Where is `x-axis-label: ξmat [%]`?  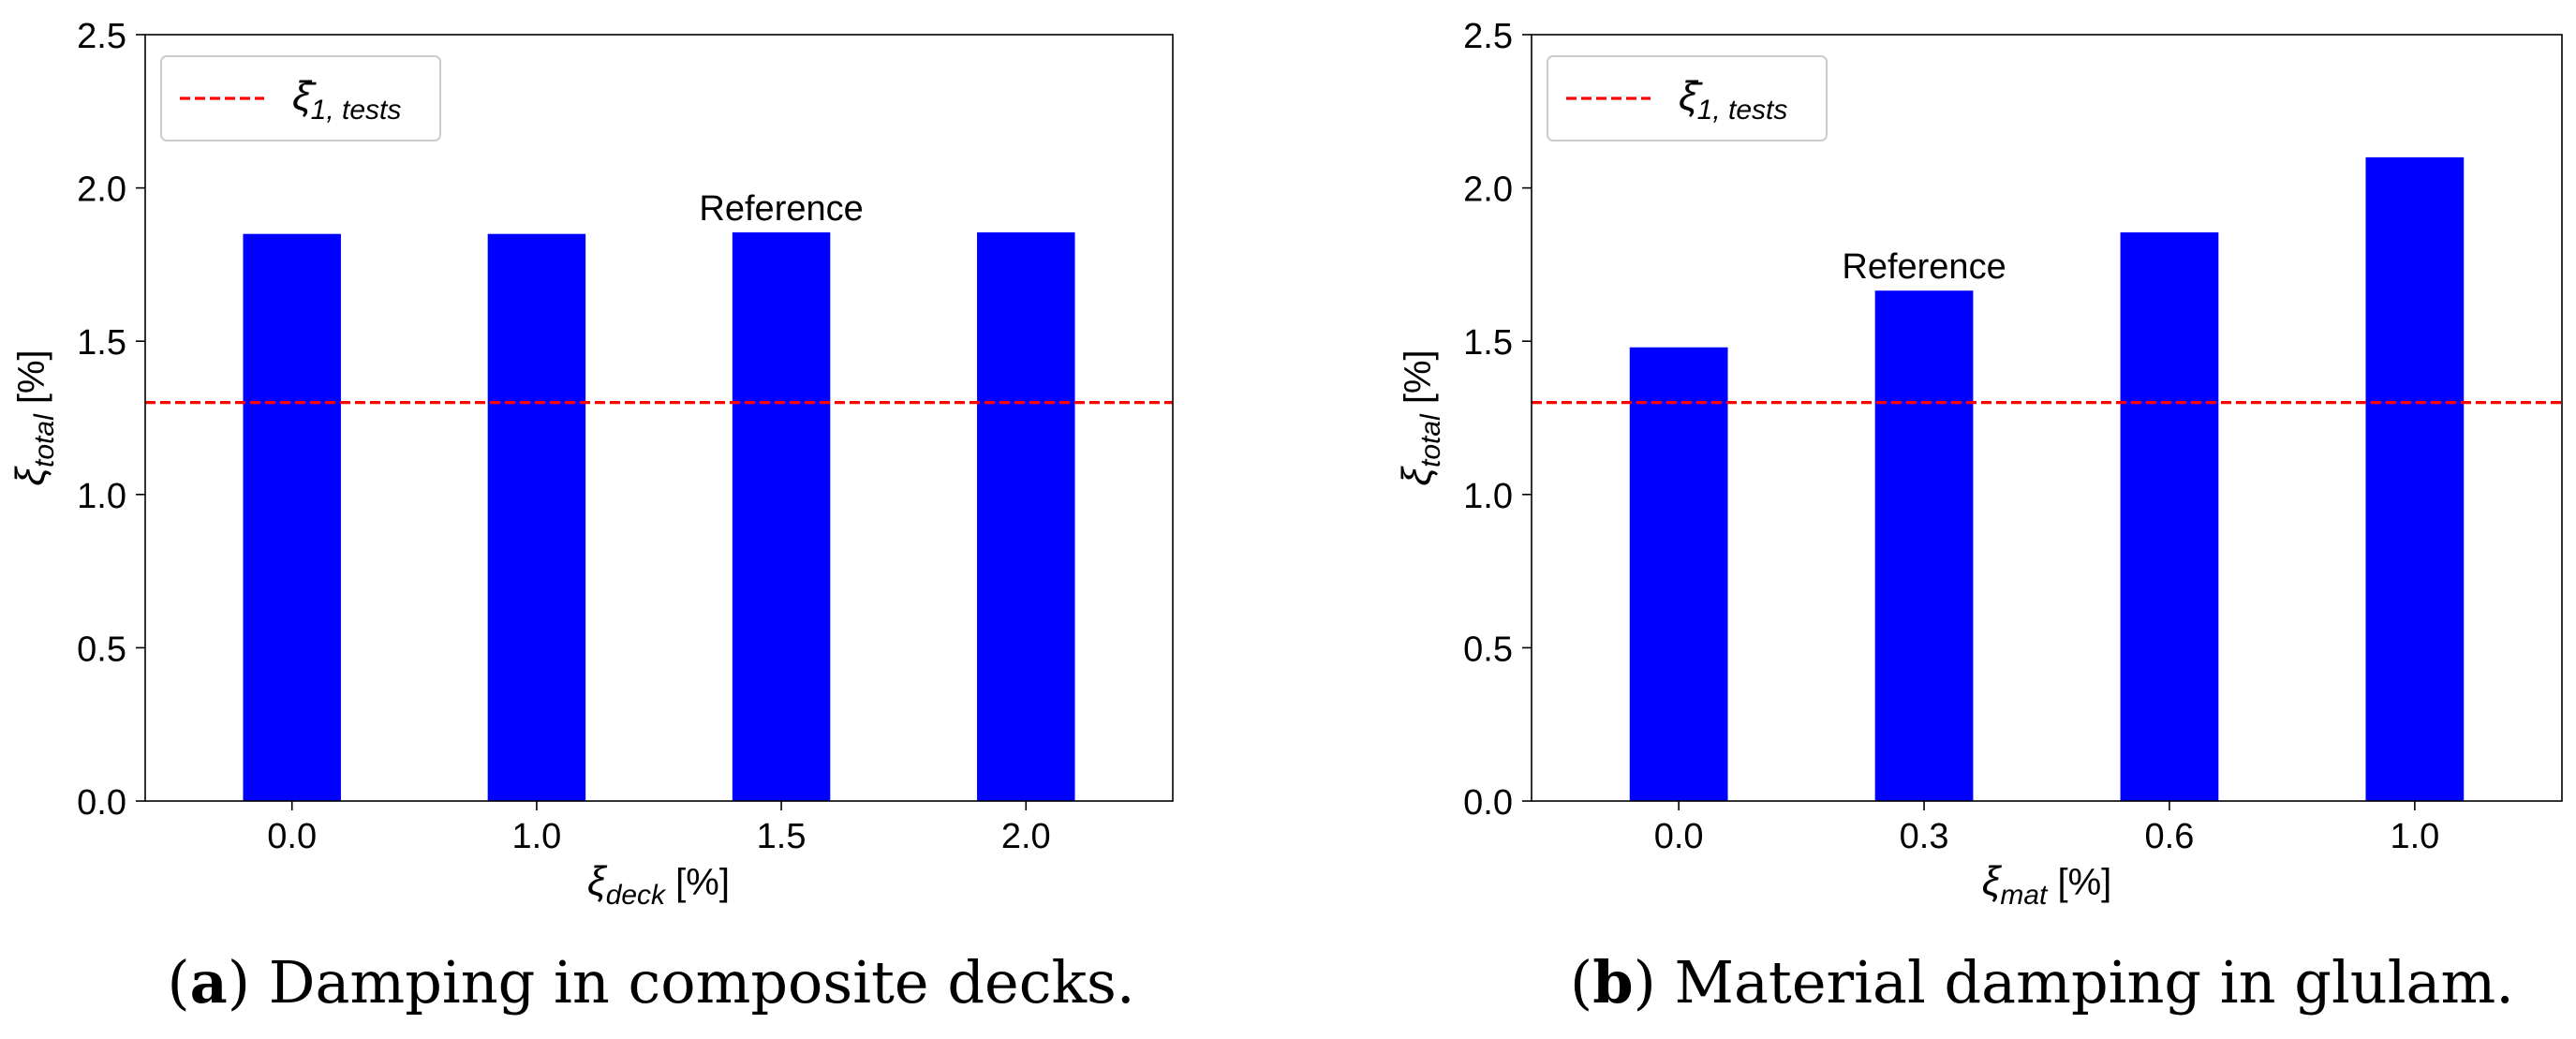
x-axis-label: ξmat [%] is located at coordinates (2047, 884).